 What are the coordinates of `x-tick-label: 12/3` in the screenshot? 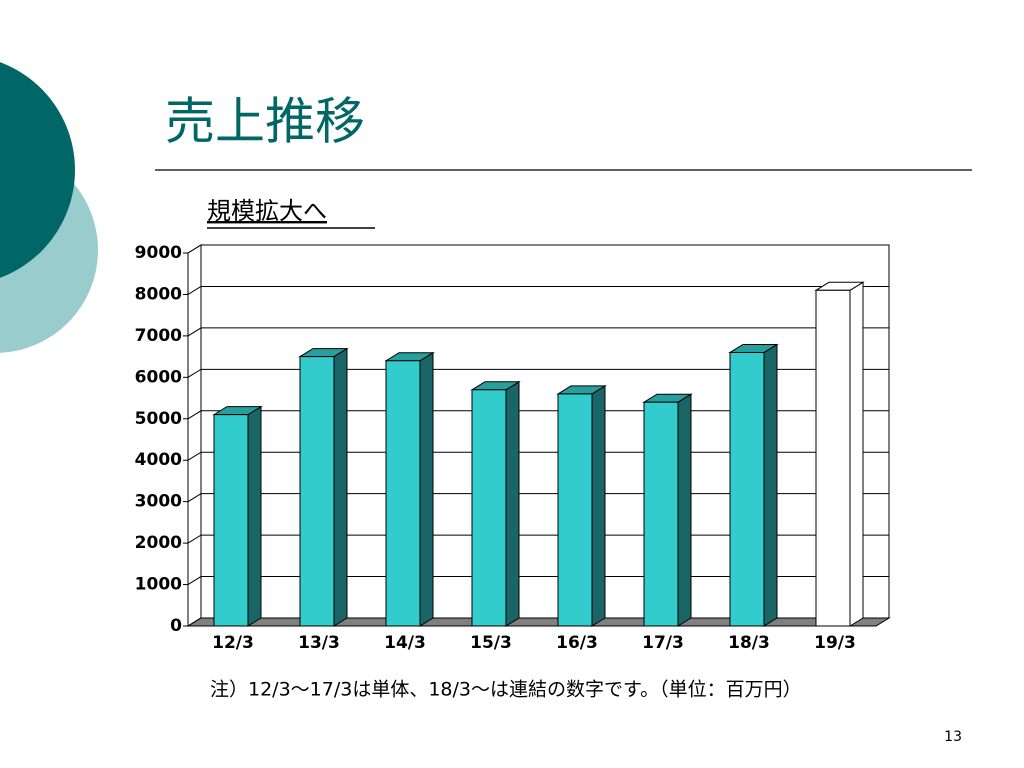 It's located at (233, 643).